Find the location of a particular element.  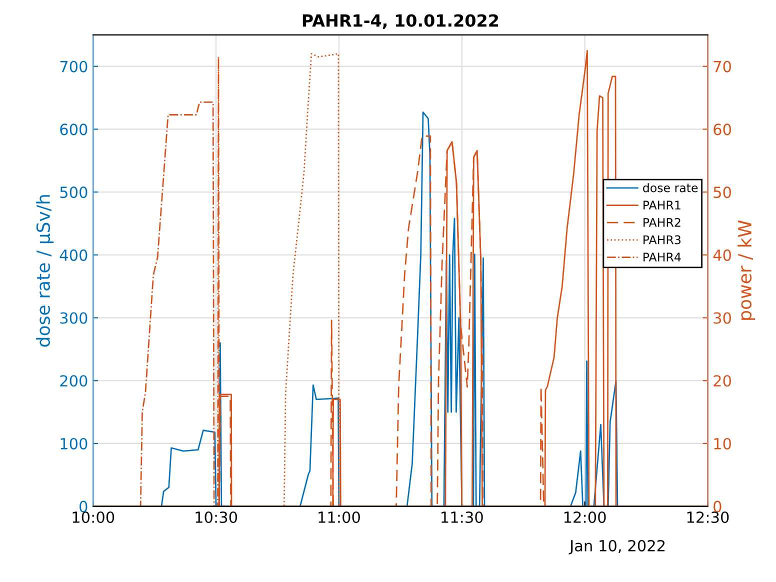

y2-tick-label: 70 is located at coordinates (722, 66).